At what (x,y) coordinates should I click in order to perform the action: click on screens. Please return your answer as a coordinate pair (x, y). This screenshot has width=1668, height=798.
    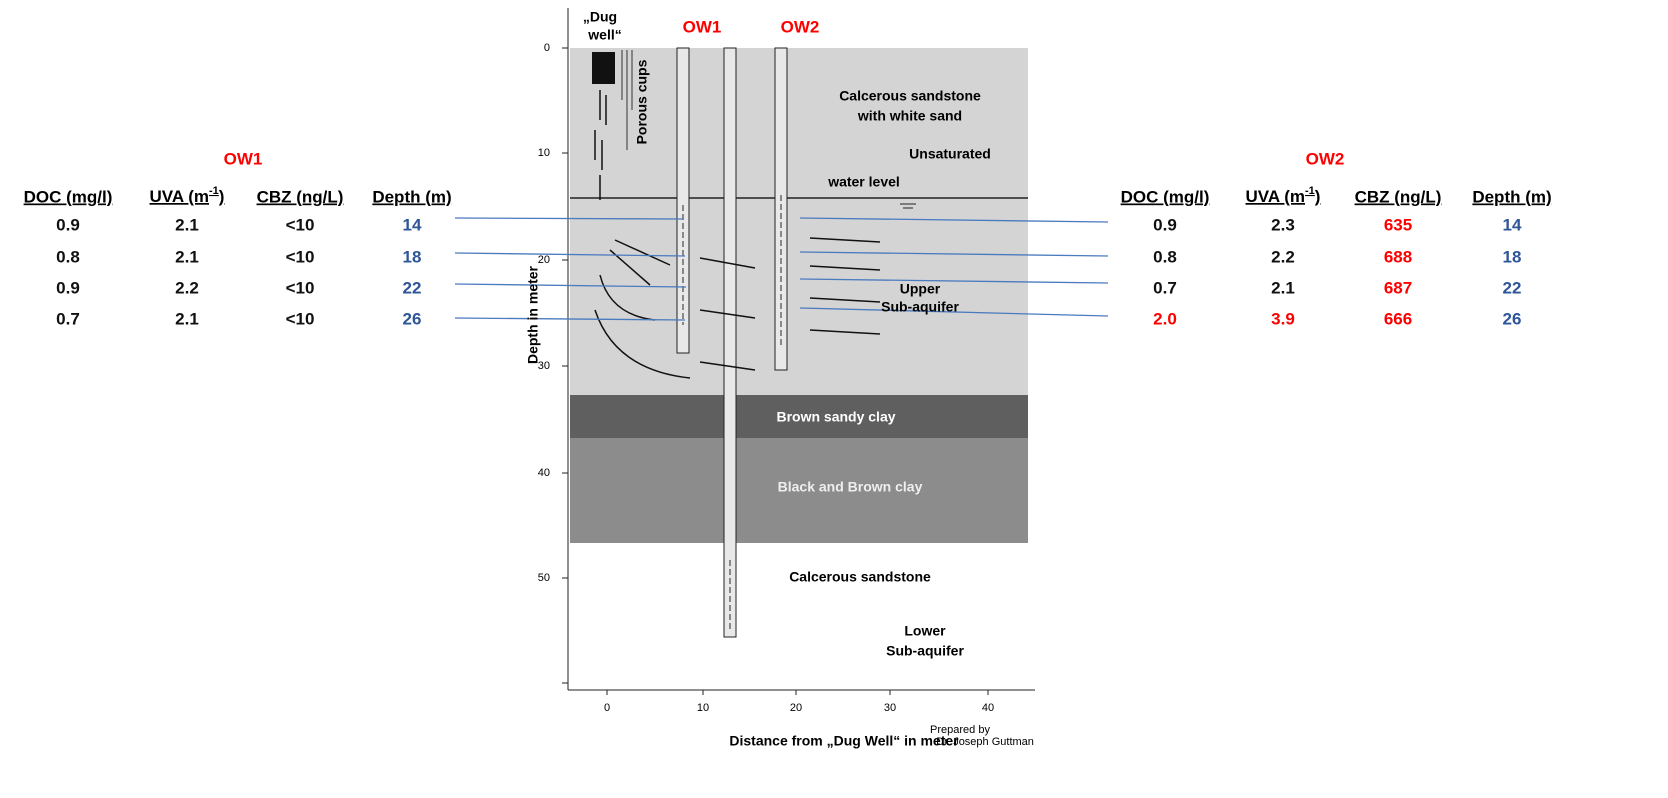
    Looking at the image, I should click on (732, 412).